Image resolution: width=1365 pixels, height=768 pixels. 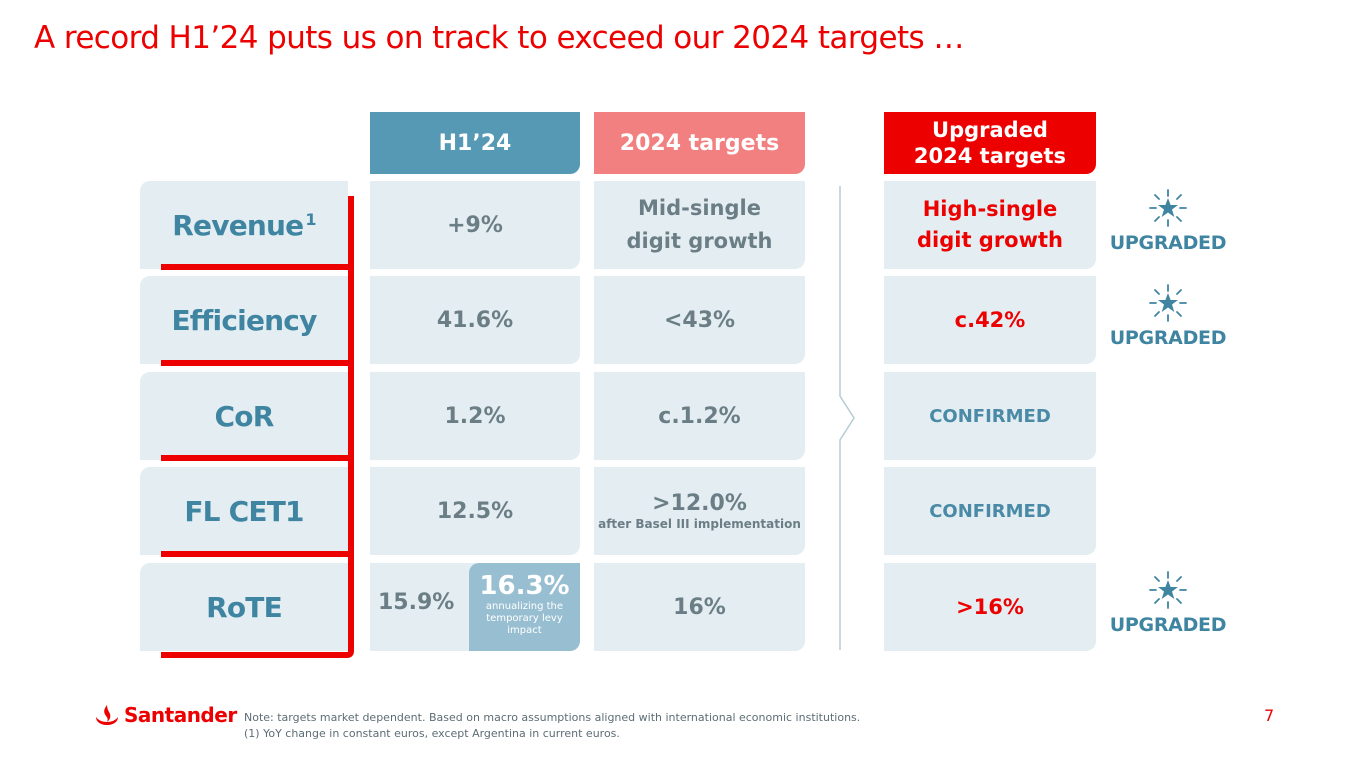 What do you see at coordinates (107, 715) in the screenshot?
I see `flame-logo-icon` at bounding box center [107, 715].